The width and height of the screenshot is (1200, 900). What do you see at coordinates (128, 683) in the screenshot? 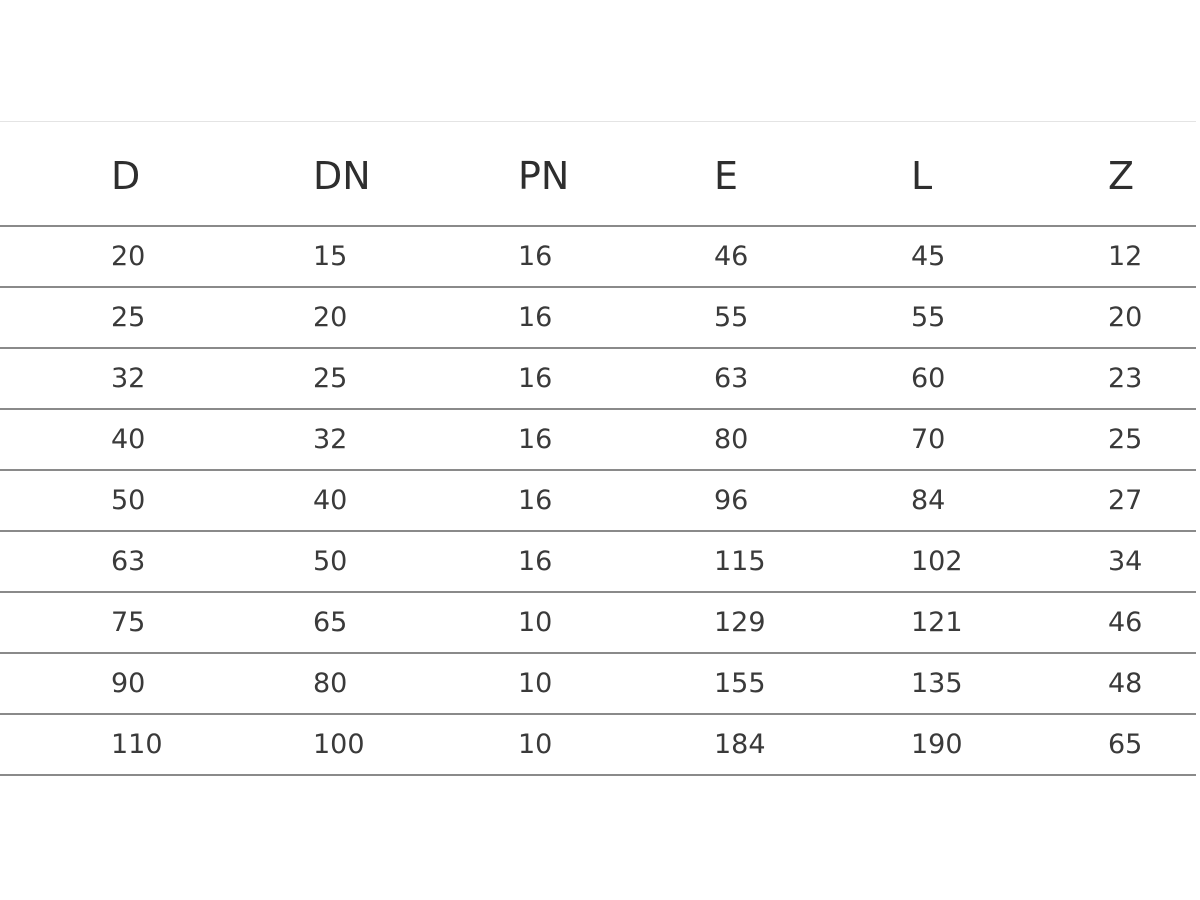
I see `table-cell: 90` at bounding box center [128, 683].